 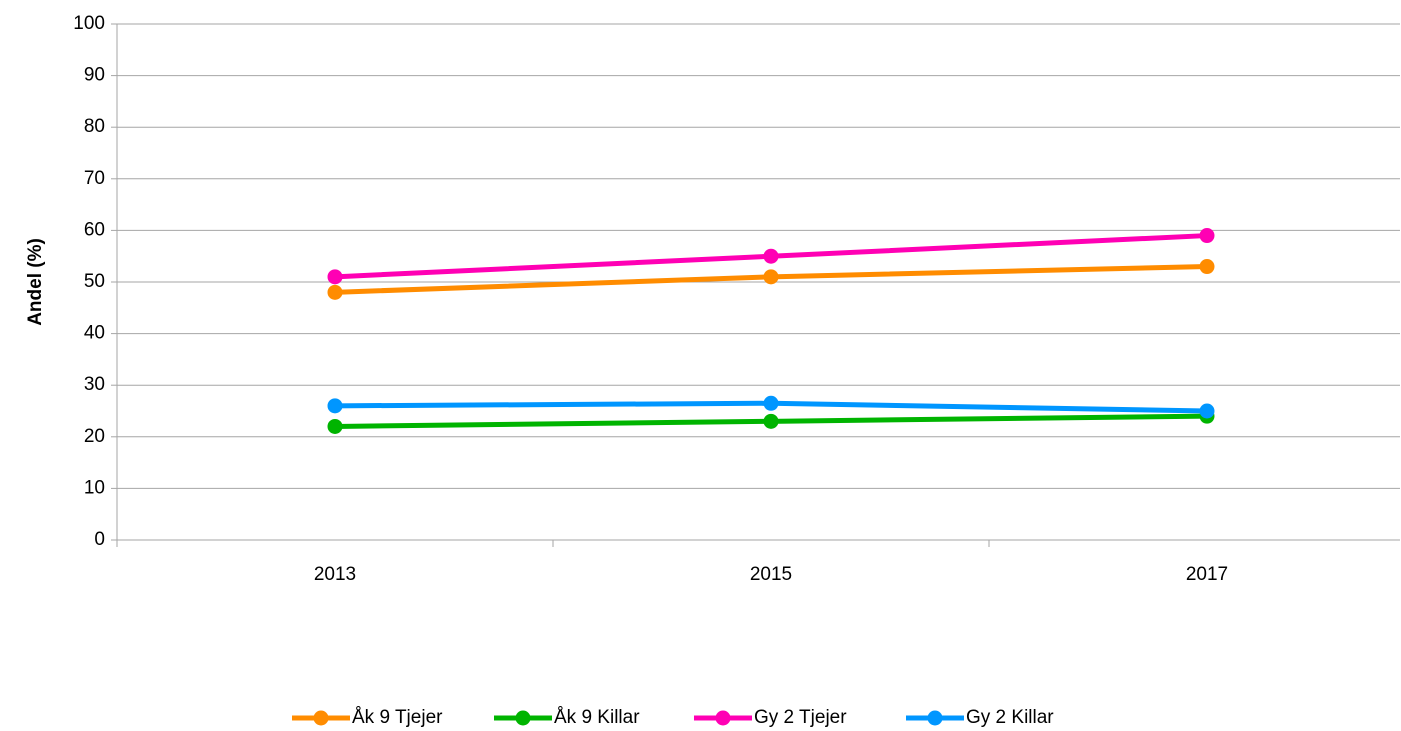 What do you see at coordinates (94, 333) in the screenshot?
I see `y-tick-label: 40` at bounding box center [94, 333].